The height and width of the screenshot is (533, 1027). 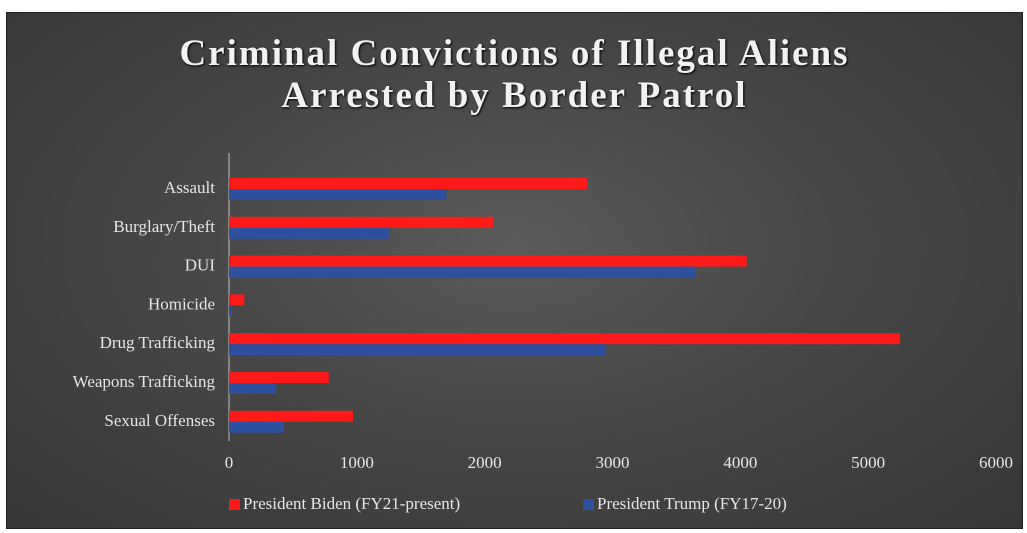 What do you see at coordinates (159, 420) in the screenshot?
I see `category-label: Sexual Offenses` at bounding box center [159, 420].